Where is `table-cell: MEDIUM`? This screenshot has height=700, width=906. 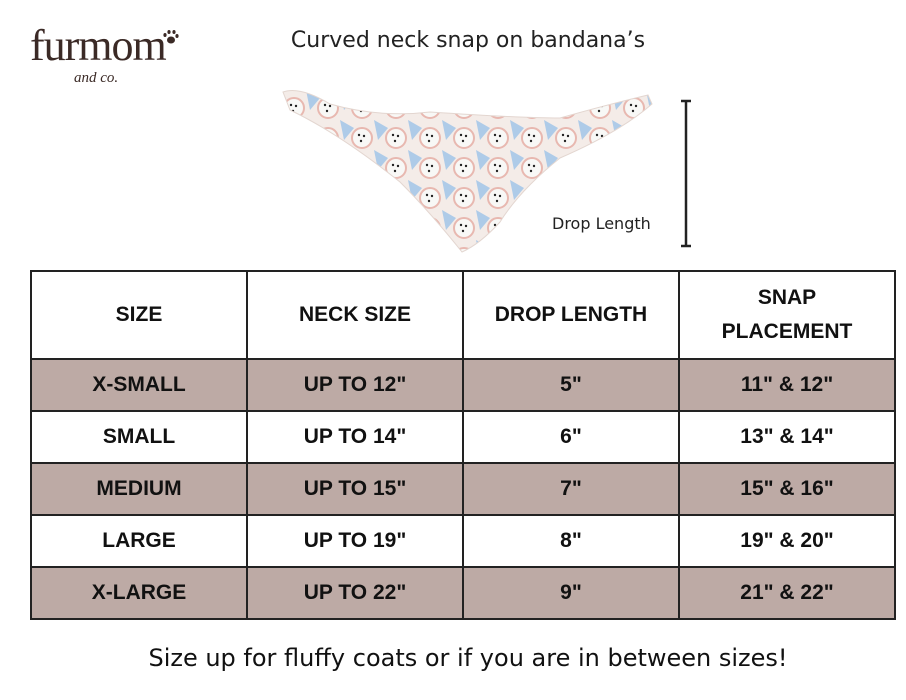 table-cell: MEDIUM is located at coordinates (139, 489).